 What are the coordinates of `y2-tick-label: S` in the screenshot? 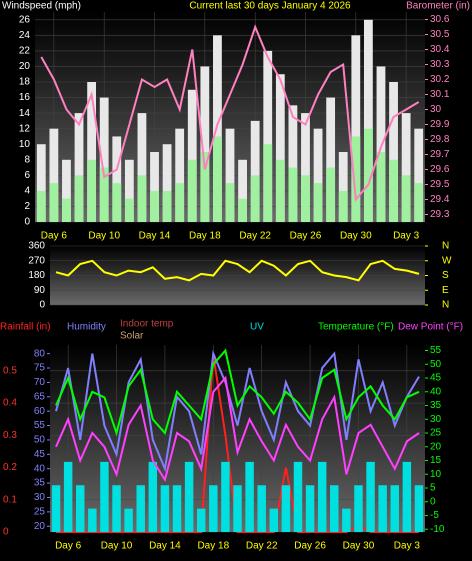 It's located at (445, 275).